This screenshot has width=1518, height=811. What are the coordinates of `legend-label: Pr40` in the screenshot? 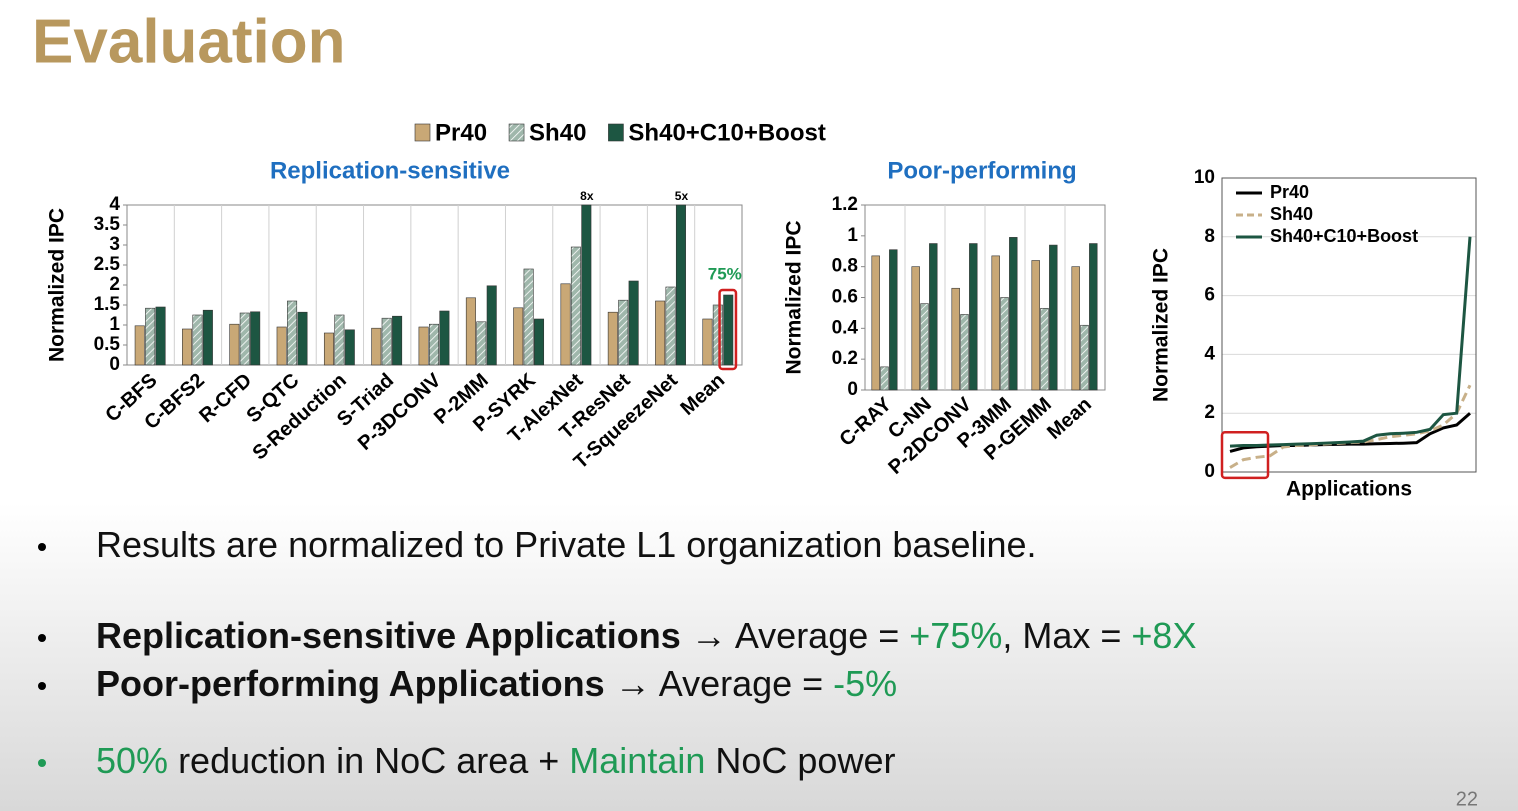 It's located at (1289, 192).